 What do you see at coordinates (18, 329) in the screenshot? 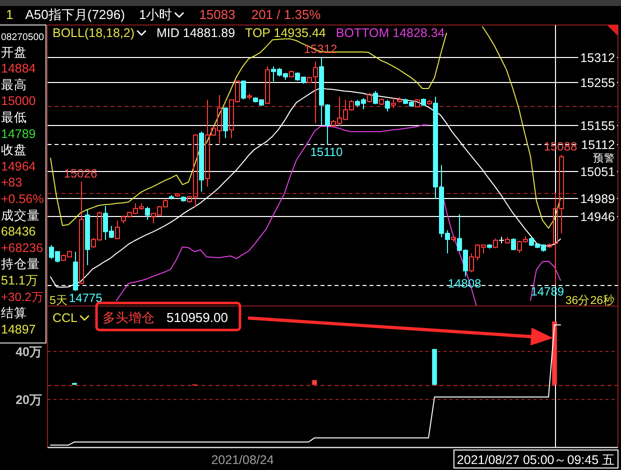
I see `text: 14897` at bounding box center [18, 329].